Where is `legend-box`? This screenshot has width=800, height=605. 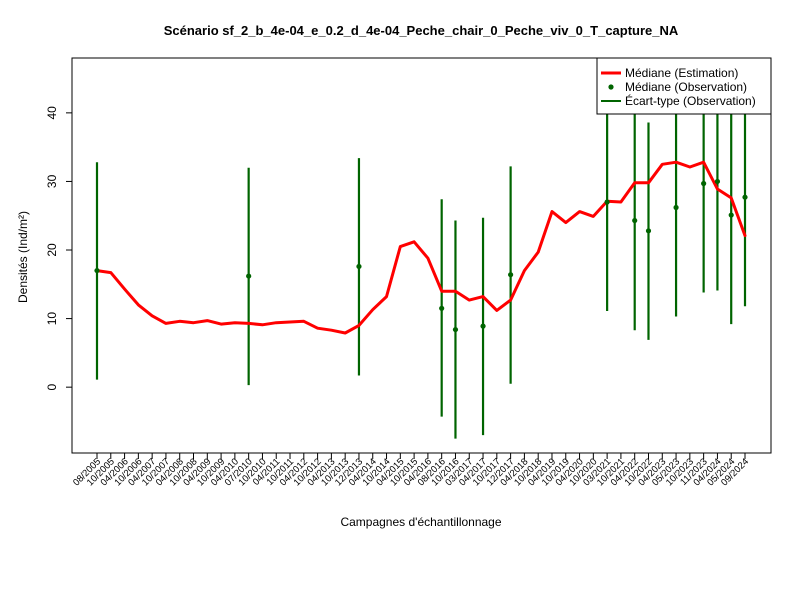 legend-box is located at coordinates (684, 86).